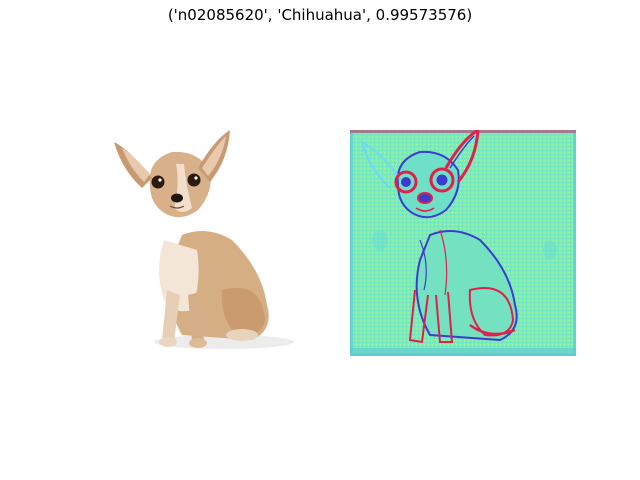 The width and height of the screenshot is (640, 480). Describe the element at coordinates (320, 15) in the screenshot. I see `figure-title: ('n02085620', 'Chihuahua', 0.99573576)` at that location.